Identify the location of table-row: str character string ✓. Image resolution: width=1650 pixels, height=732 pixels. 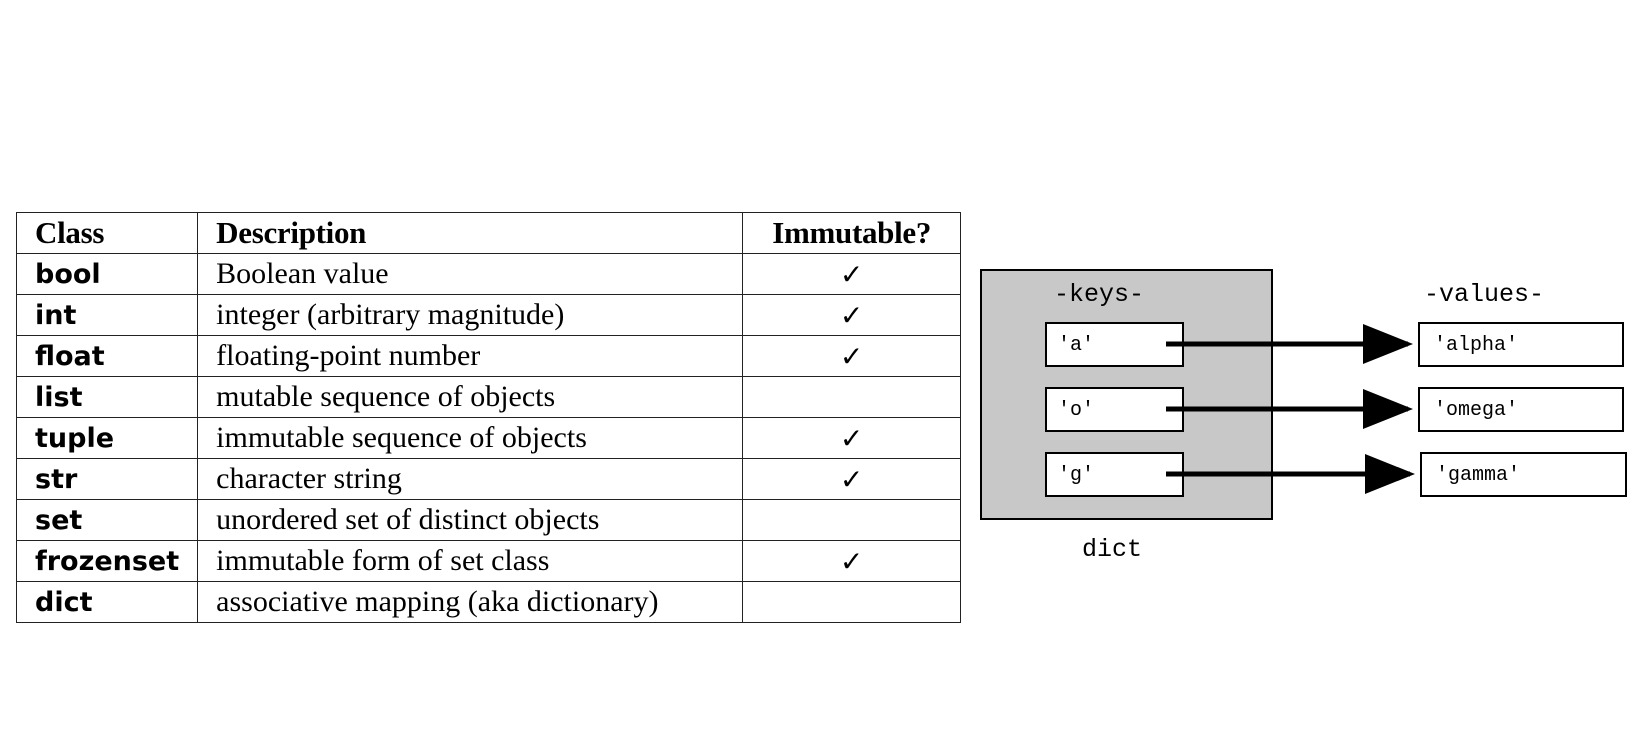
(488, 479).